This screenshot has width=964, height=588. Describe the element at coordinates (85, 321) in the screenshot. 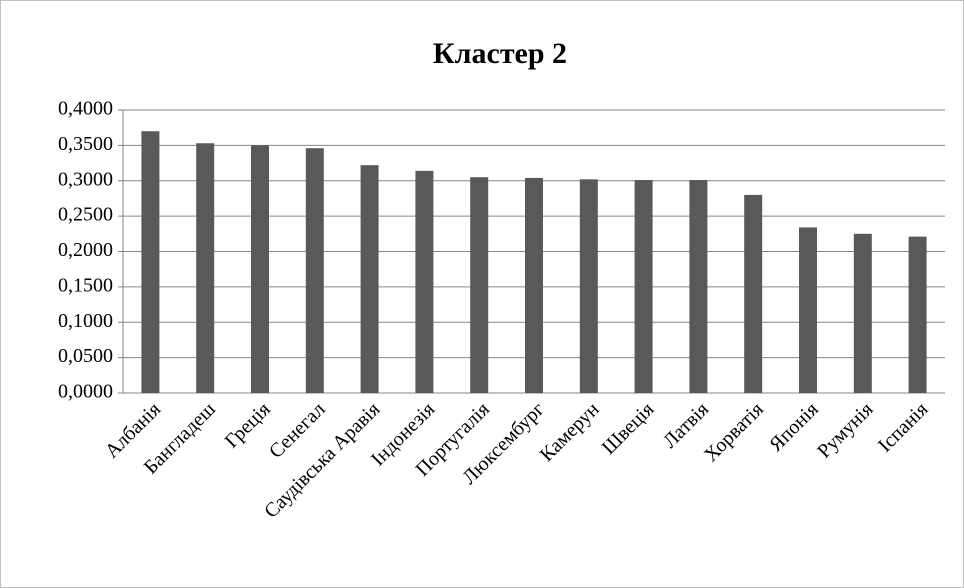

I see `y-tick-label: 0,1000` at that location.